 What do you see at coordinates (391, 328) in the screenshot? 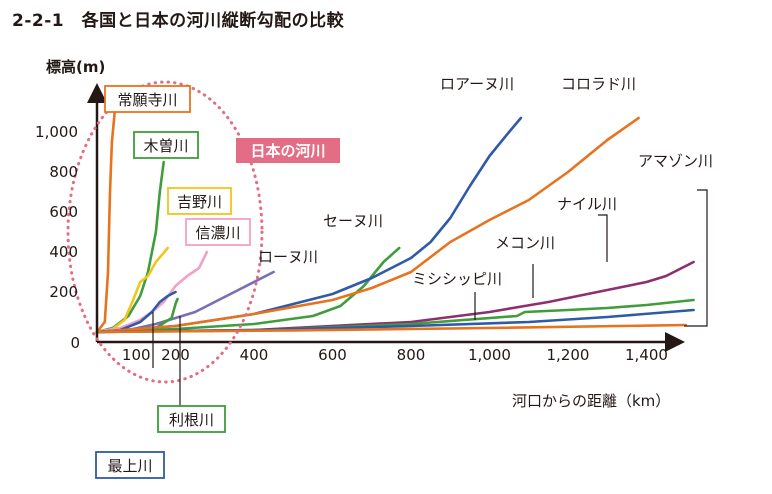
I see `series-amazon-line` at bounding box center [391, 328].